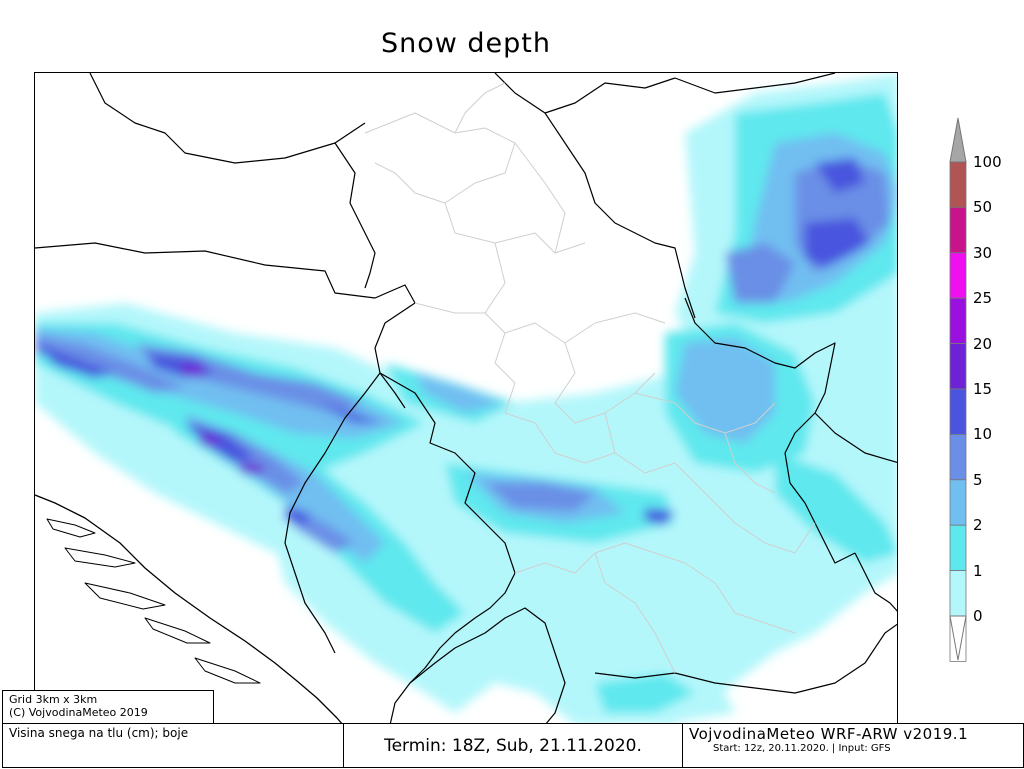  What do you see at coordinates (802, 748) in the screenshot?
I see `run-info: Start: 12z, 20.11.2020. | Input: GFS` at bounding box center [802, 748].